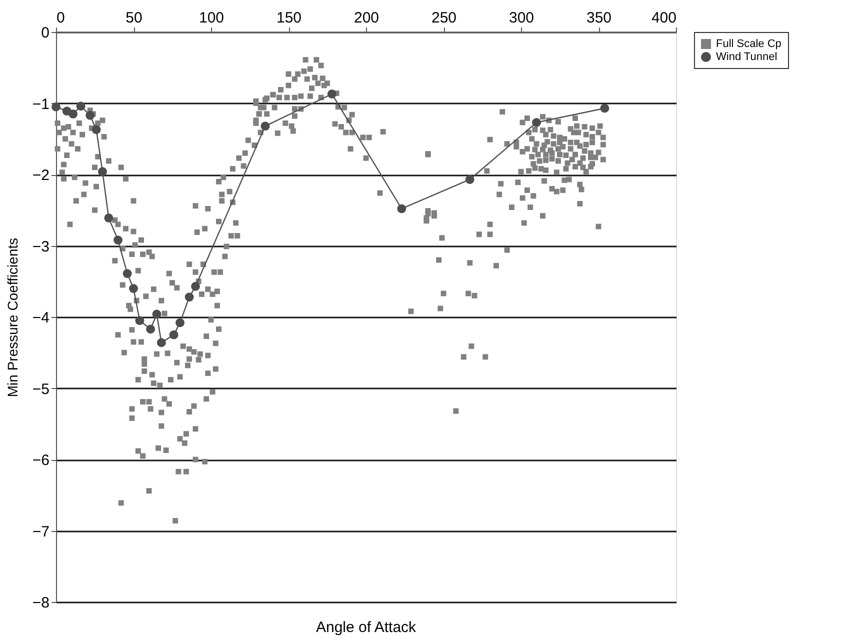 Image resolution: width=866 pixels, height=644 pixels. I want to click on x-tick-label: 400, so click(663, 18).